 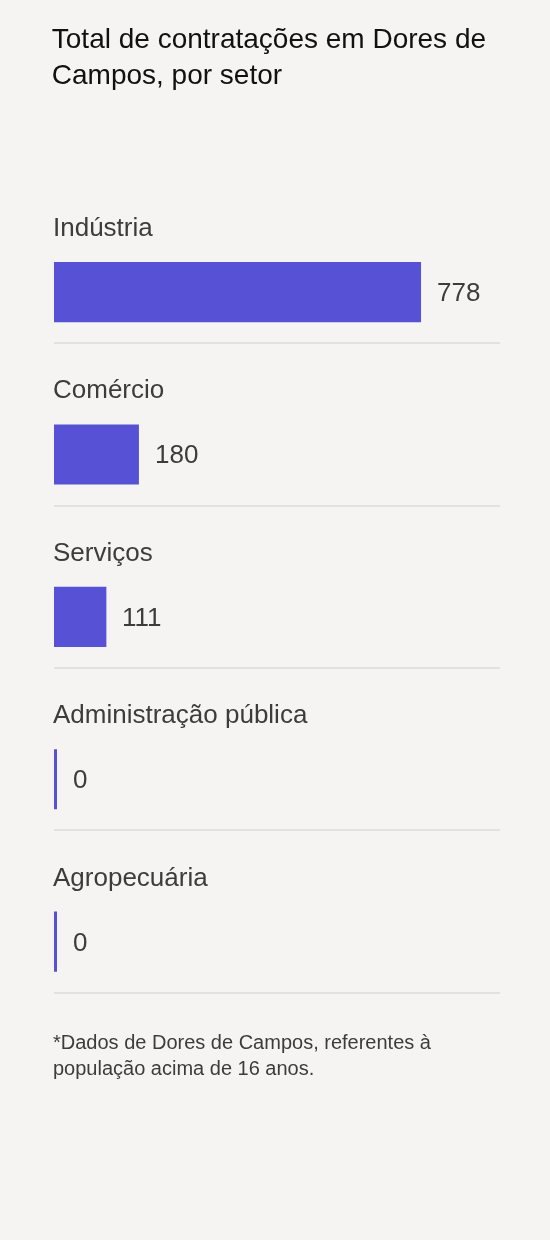 I want to click on y-tick-label: Indústria, so click(x=103, y=227).